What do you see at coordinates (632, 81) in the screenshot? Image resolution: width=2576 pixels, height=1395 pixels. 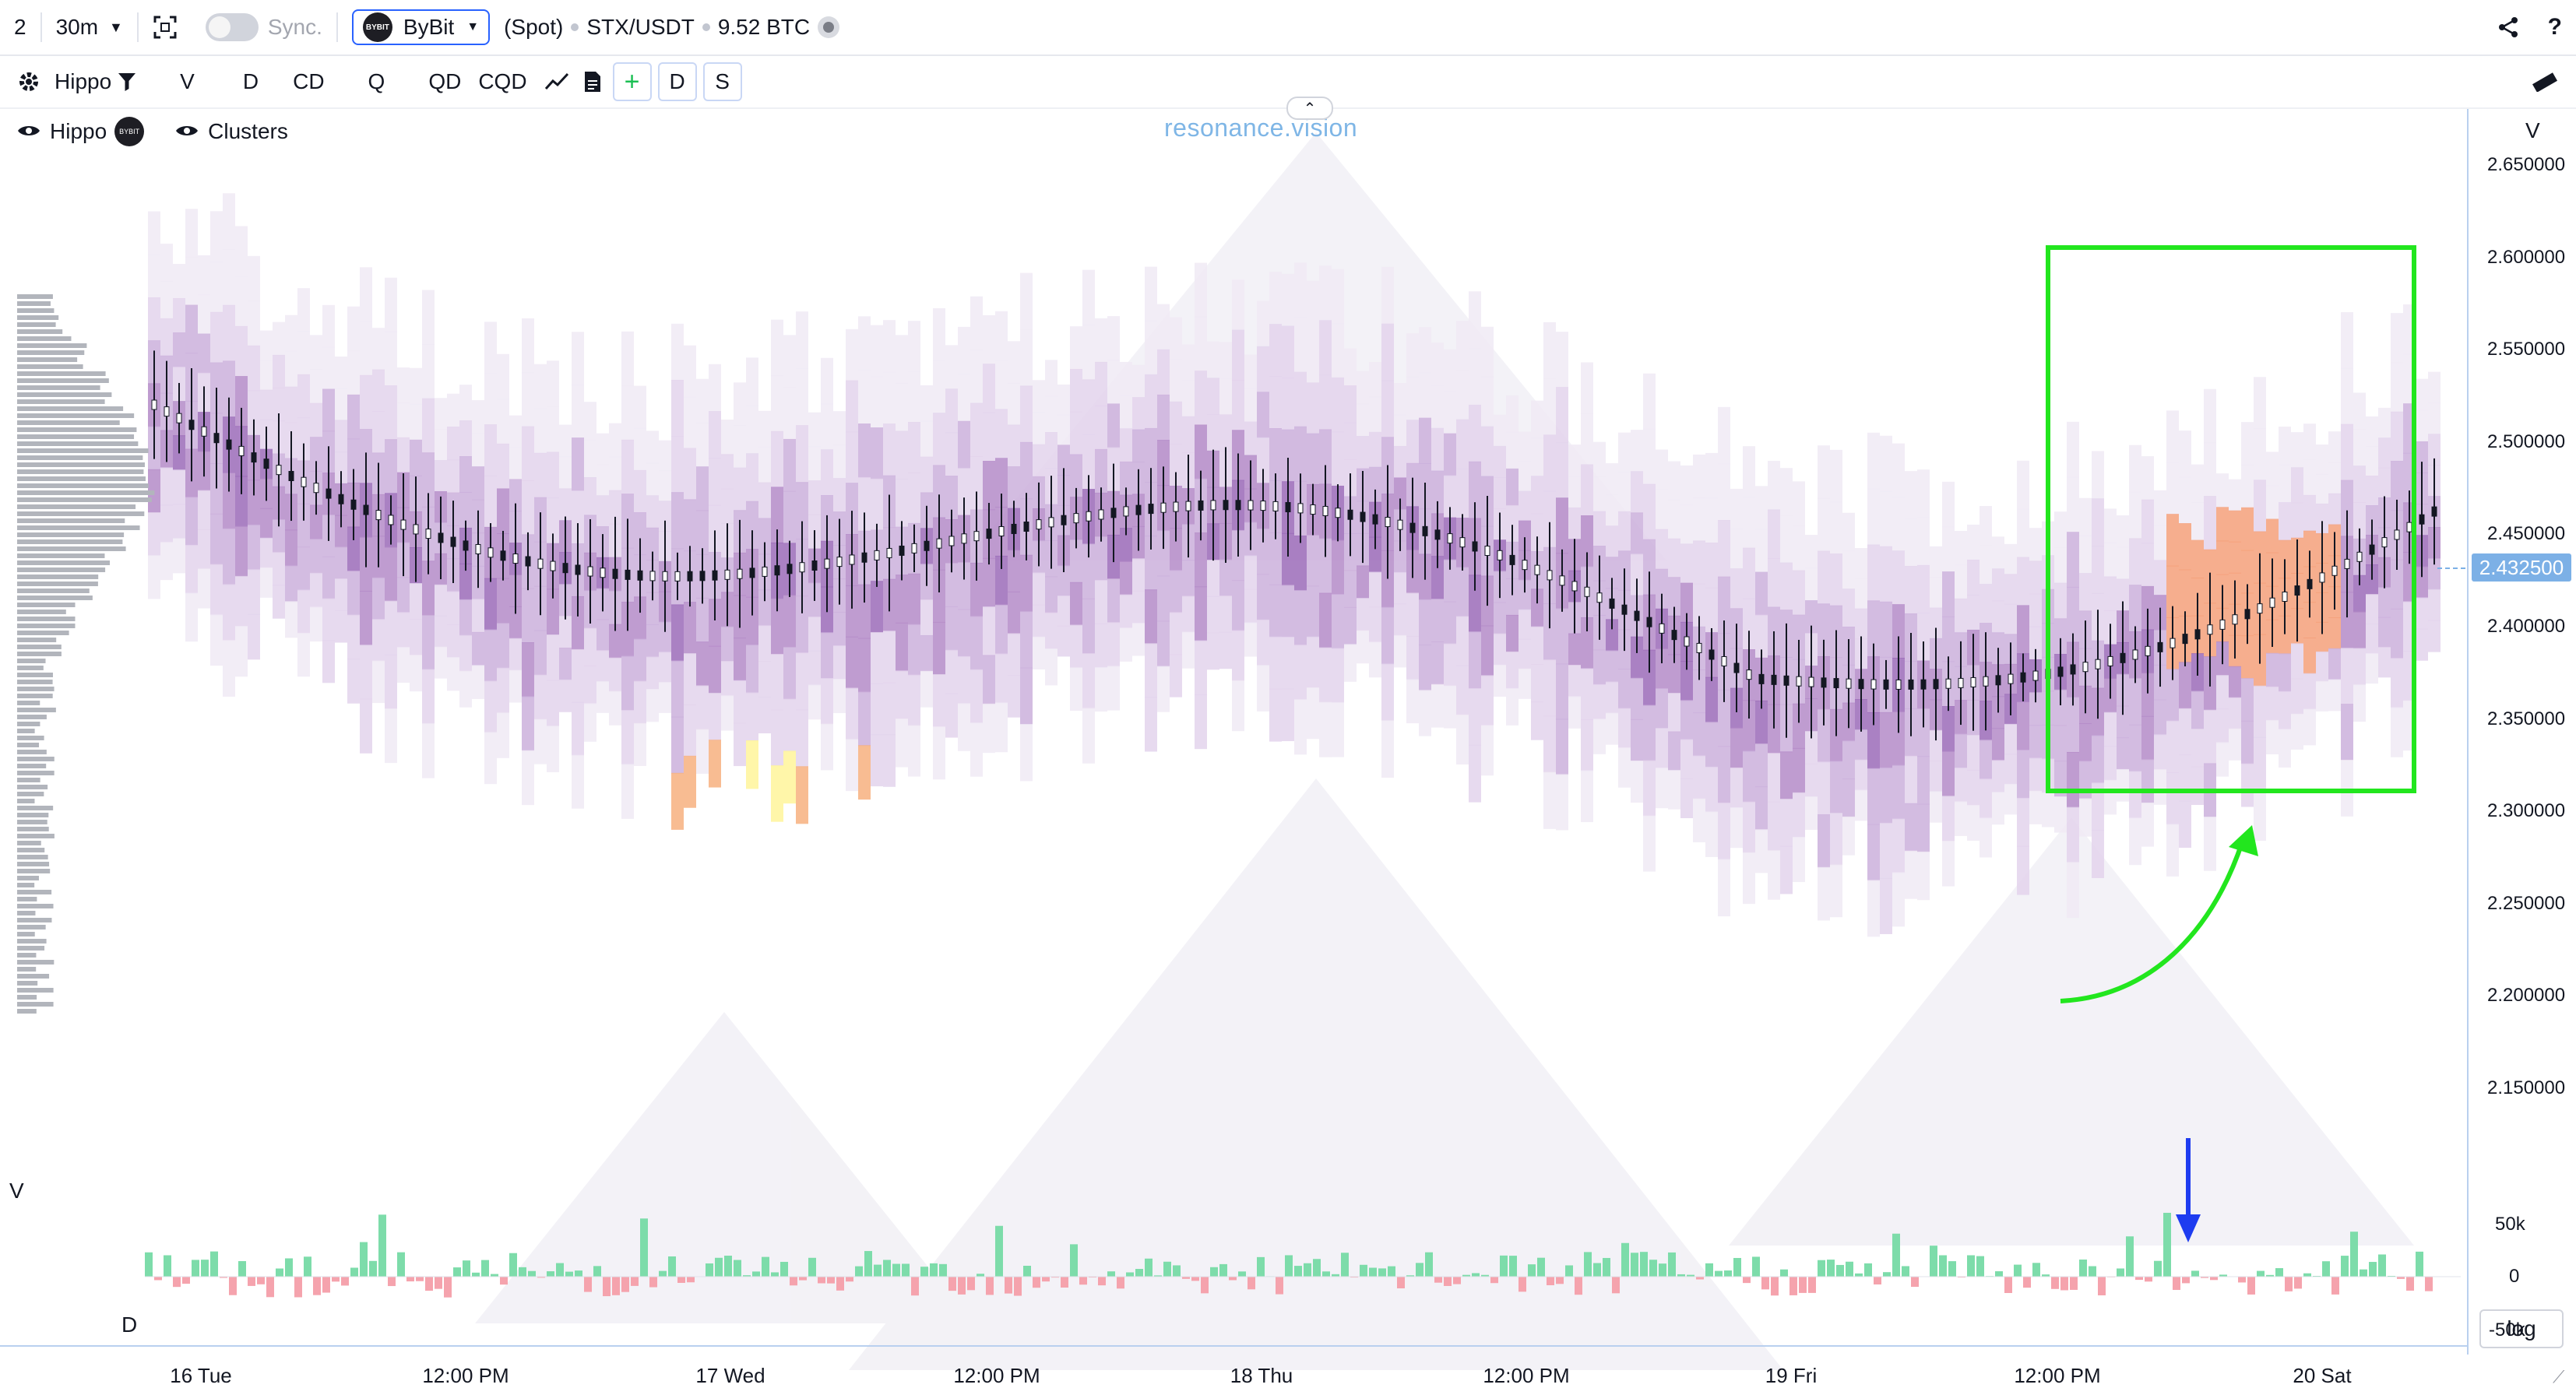 I see `add-button: +` at bounding box center [632, 81].